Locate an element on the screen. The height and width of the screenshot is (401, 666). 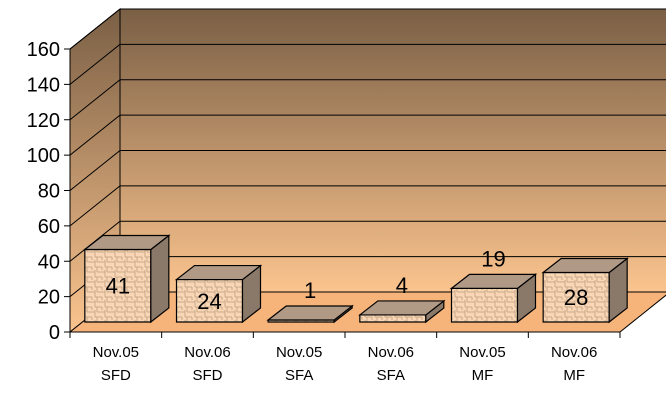
data-label: 4 is located at coordinates (402, 285).